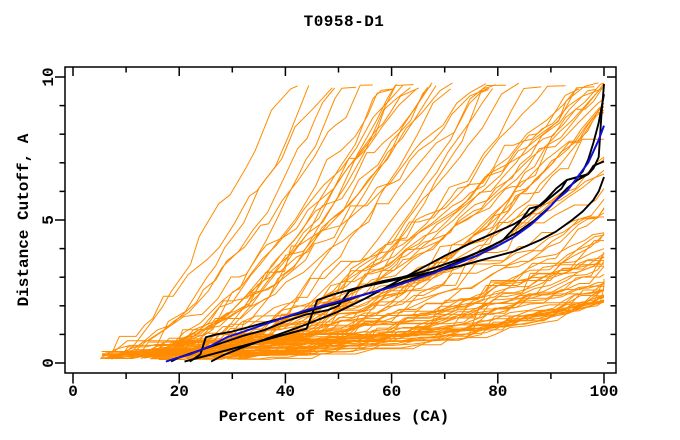 The height and width of the screenshot is (440, 680). Describe the element at coordinates (498, 392) in the screenshot. I see `x-tick-label: 80` at that location.